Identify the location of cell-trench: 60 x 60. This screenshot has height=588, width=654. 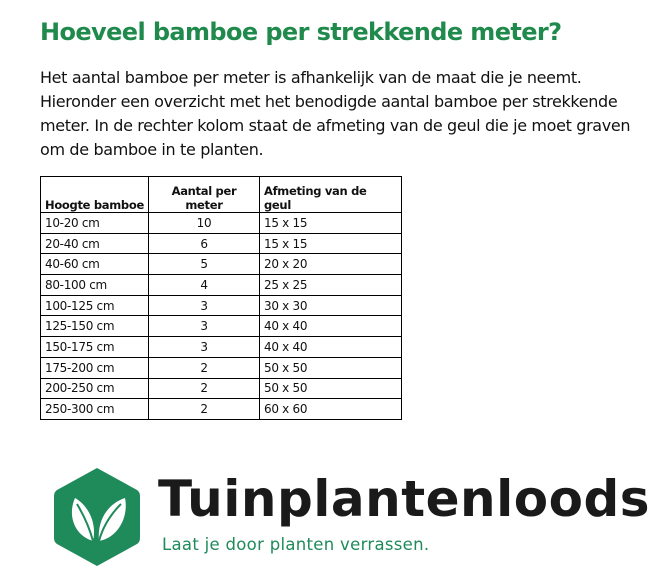
(330, 409).